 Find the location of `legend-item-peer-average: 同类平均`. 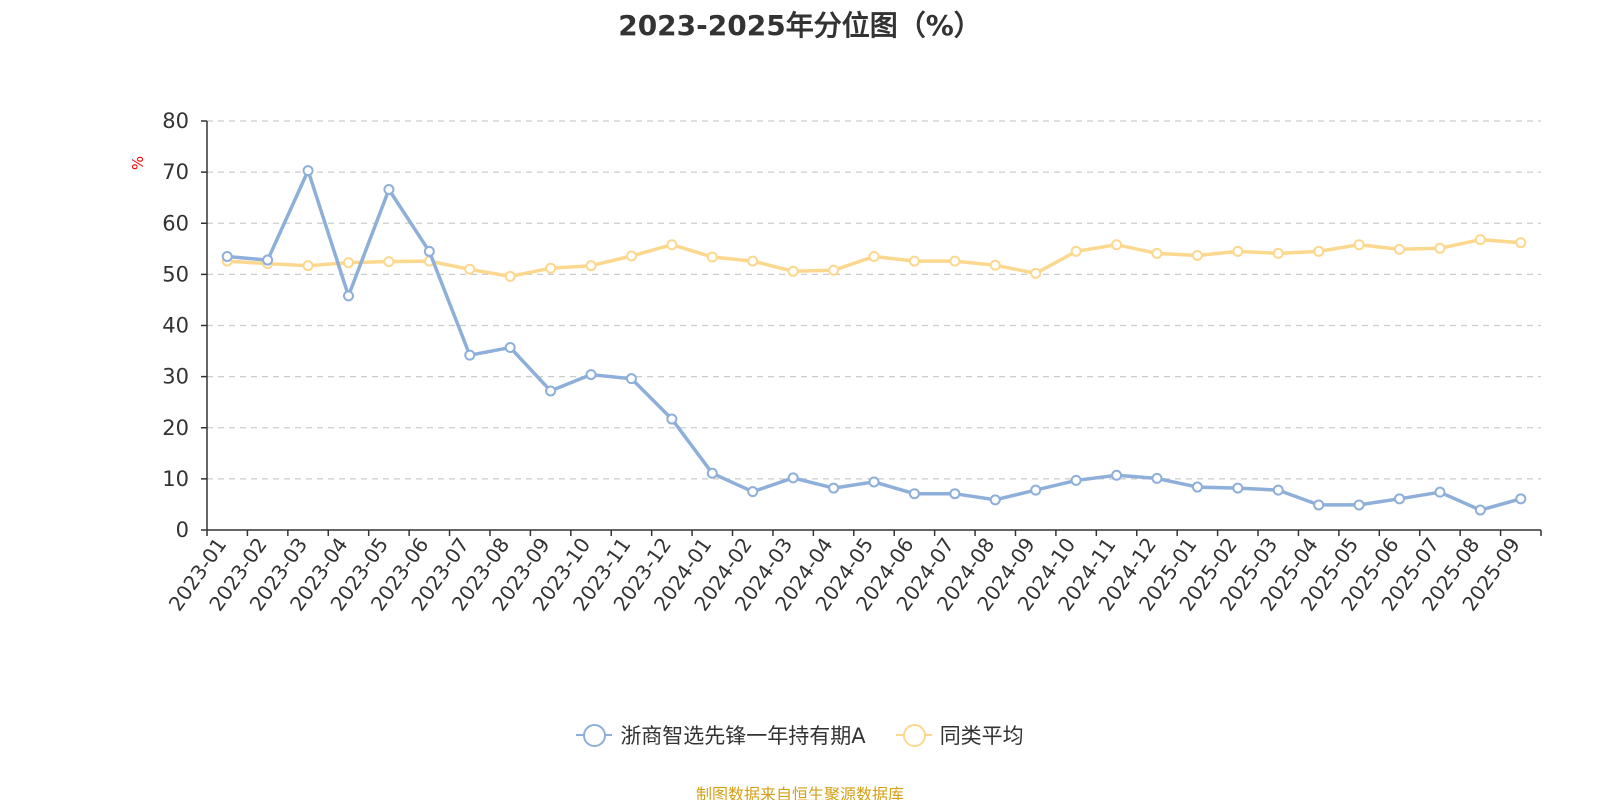

legend-item-peer-average: 同类平均 is located at coordinates (959, 735).